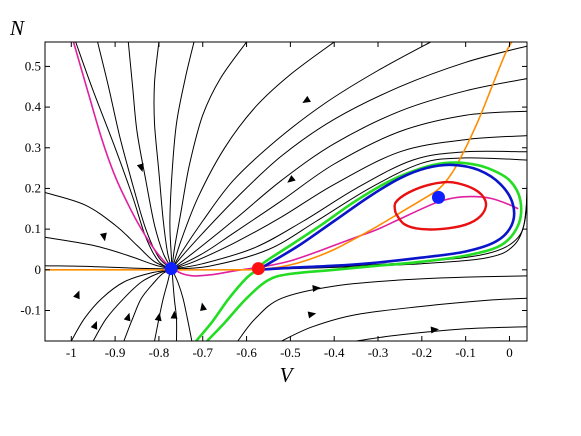 The height and width of the screenshot is (436, 581). Describe the element at coordinates (334, 352) in the screenshot. I see `x-tick-label-6: -0.4` at that location.